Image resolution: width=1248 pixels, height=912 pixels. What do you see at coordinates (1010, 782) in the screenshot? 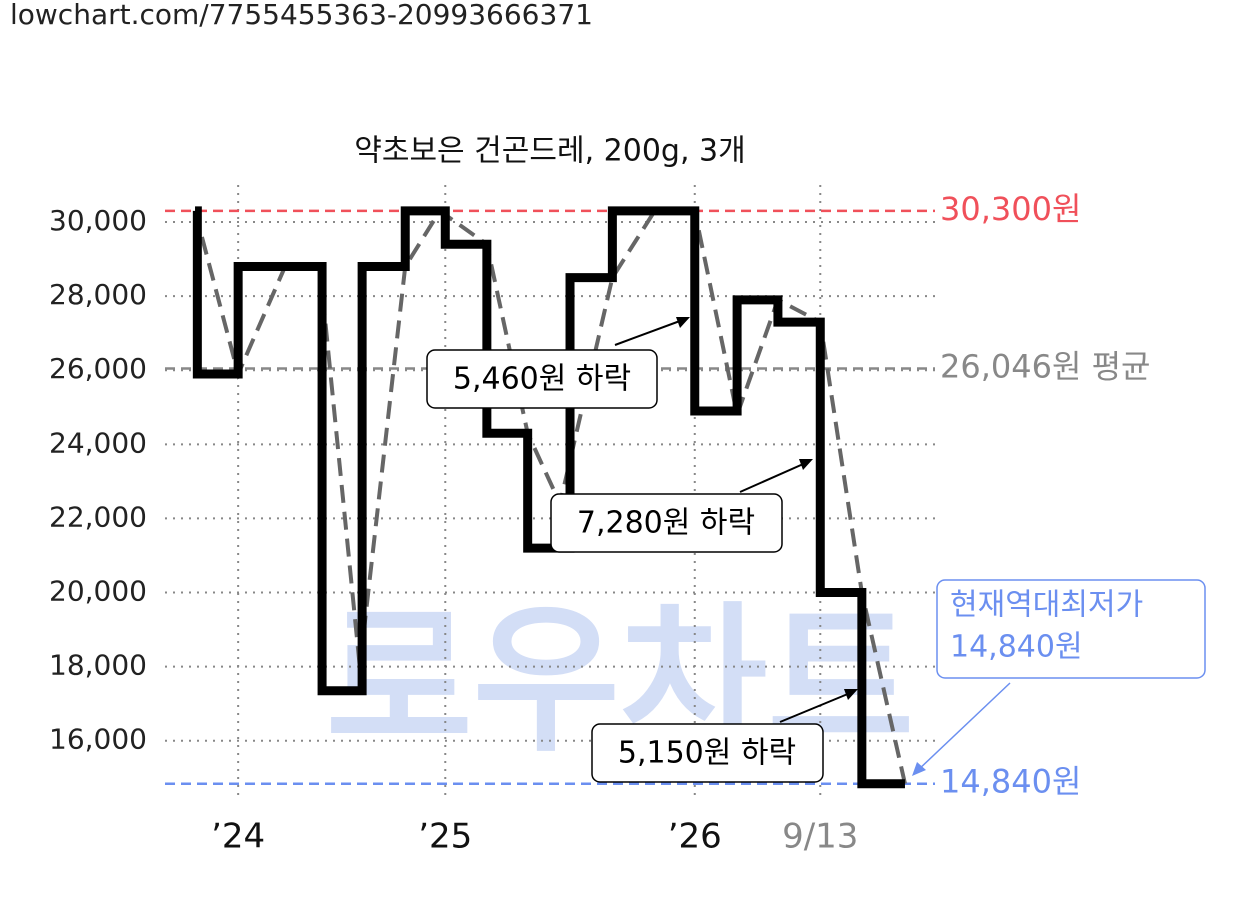
I see `reference-label: 14,840원` at bounding box center [1010, 782].